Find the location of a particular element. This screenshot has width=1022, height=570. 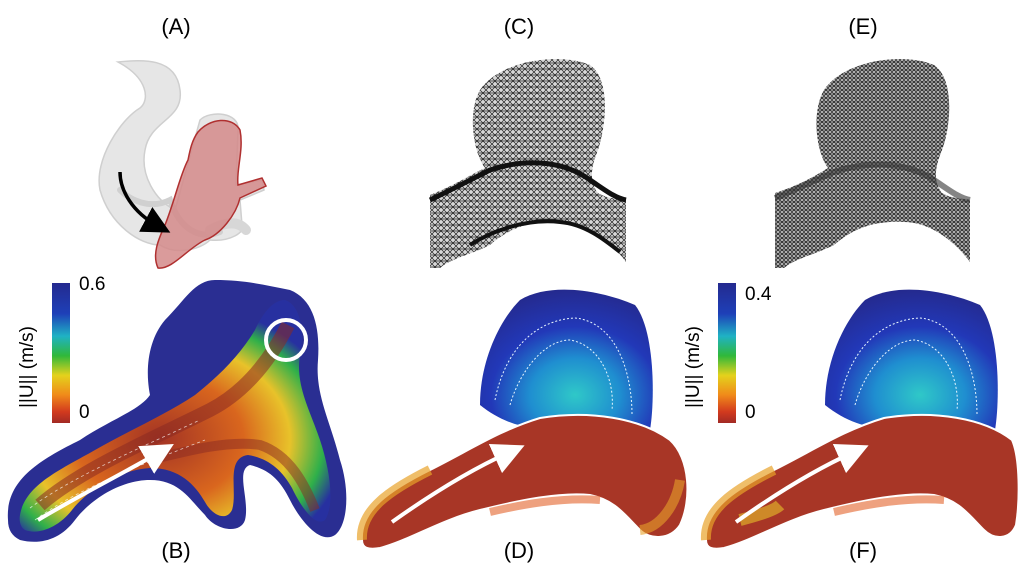

colorbar-right-min: 0 is located at coordinates (750, 412).